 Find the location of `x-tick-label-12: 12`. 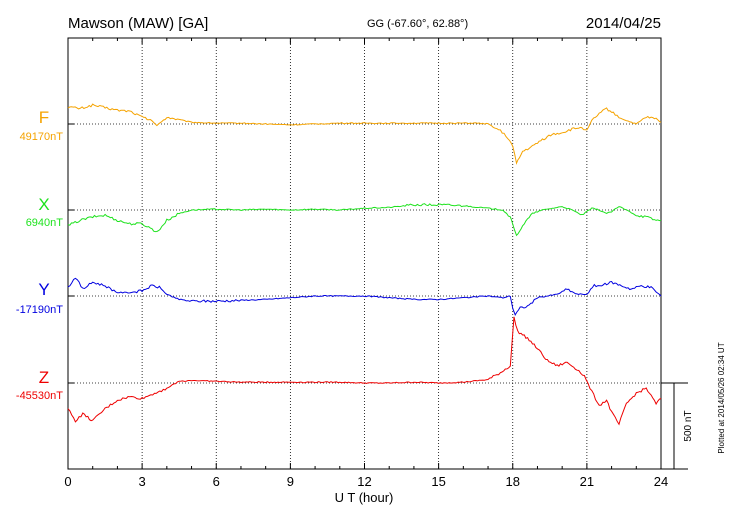

x-tick-label-12: 12 is located at coordinates (364, 481).